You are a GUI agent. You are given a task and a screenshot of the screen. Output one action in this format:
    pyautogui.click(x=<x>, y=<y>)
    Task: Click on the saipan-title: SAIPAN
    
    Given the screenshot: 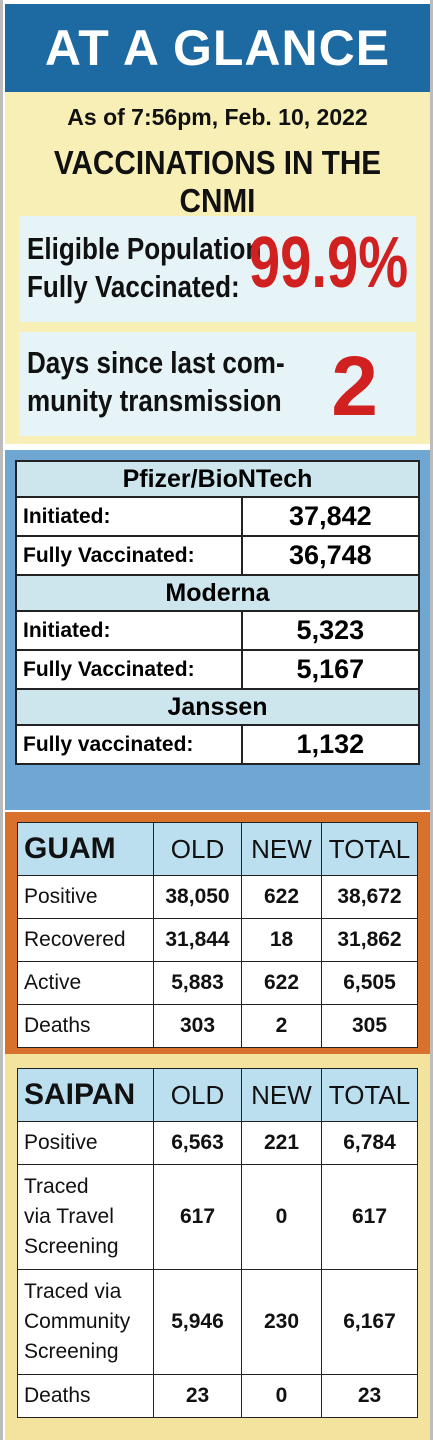 What is the action you would take?
    pyautogui.click(x=85, y=1095)
    